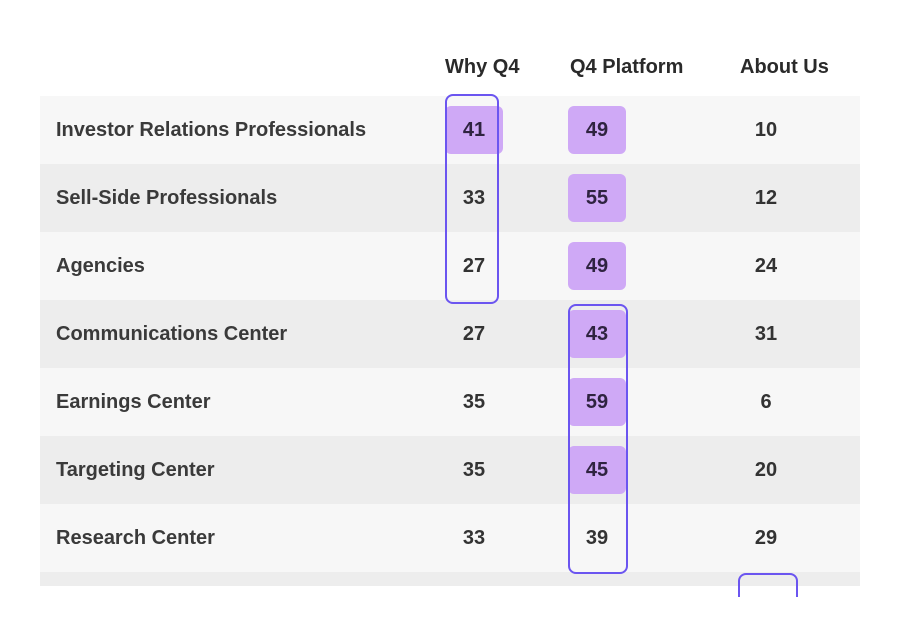  What do you see at coordinates (598, 439) in the screenshot?
I see `outline-q4-platform-group` at bounding box center [598, 439].